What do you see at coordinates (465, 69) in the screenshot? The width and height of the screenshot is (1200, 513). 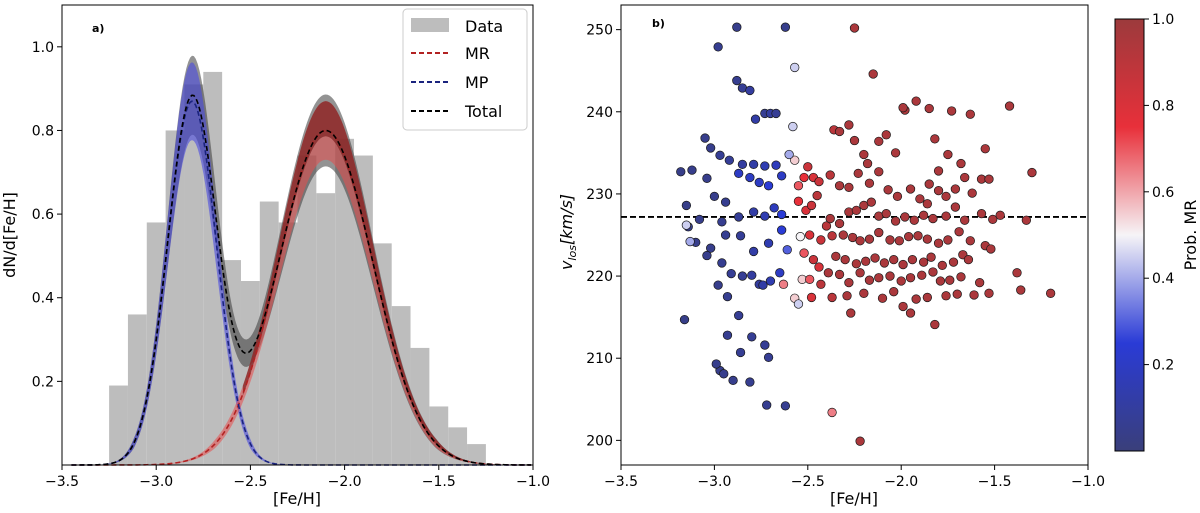 I see `a-legend: Data MR MP Total` at bounding box center [465, 69].